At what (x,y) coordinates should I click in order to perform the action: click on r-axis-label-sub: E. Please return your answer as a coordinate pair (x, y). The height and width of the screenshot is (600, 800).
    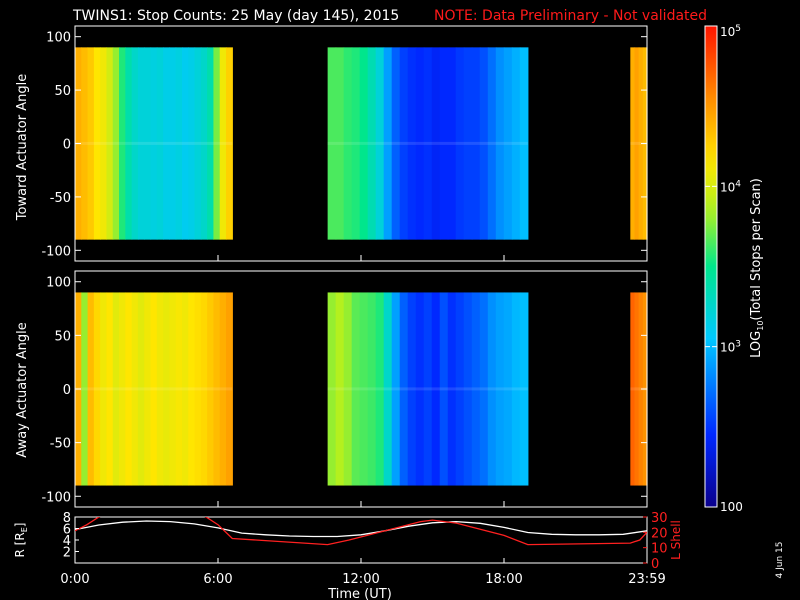
    Looking at the image, I should click on (24, 529).